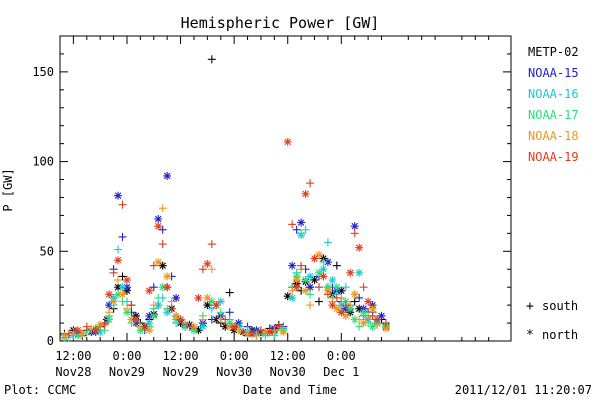  I want to click on x-tick-time-label: 12:00, so click(181, 356).